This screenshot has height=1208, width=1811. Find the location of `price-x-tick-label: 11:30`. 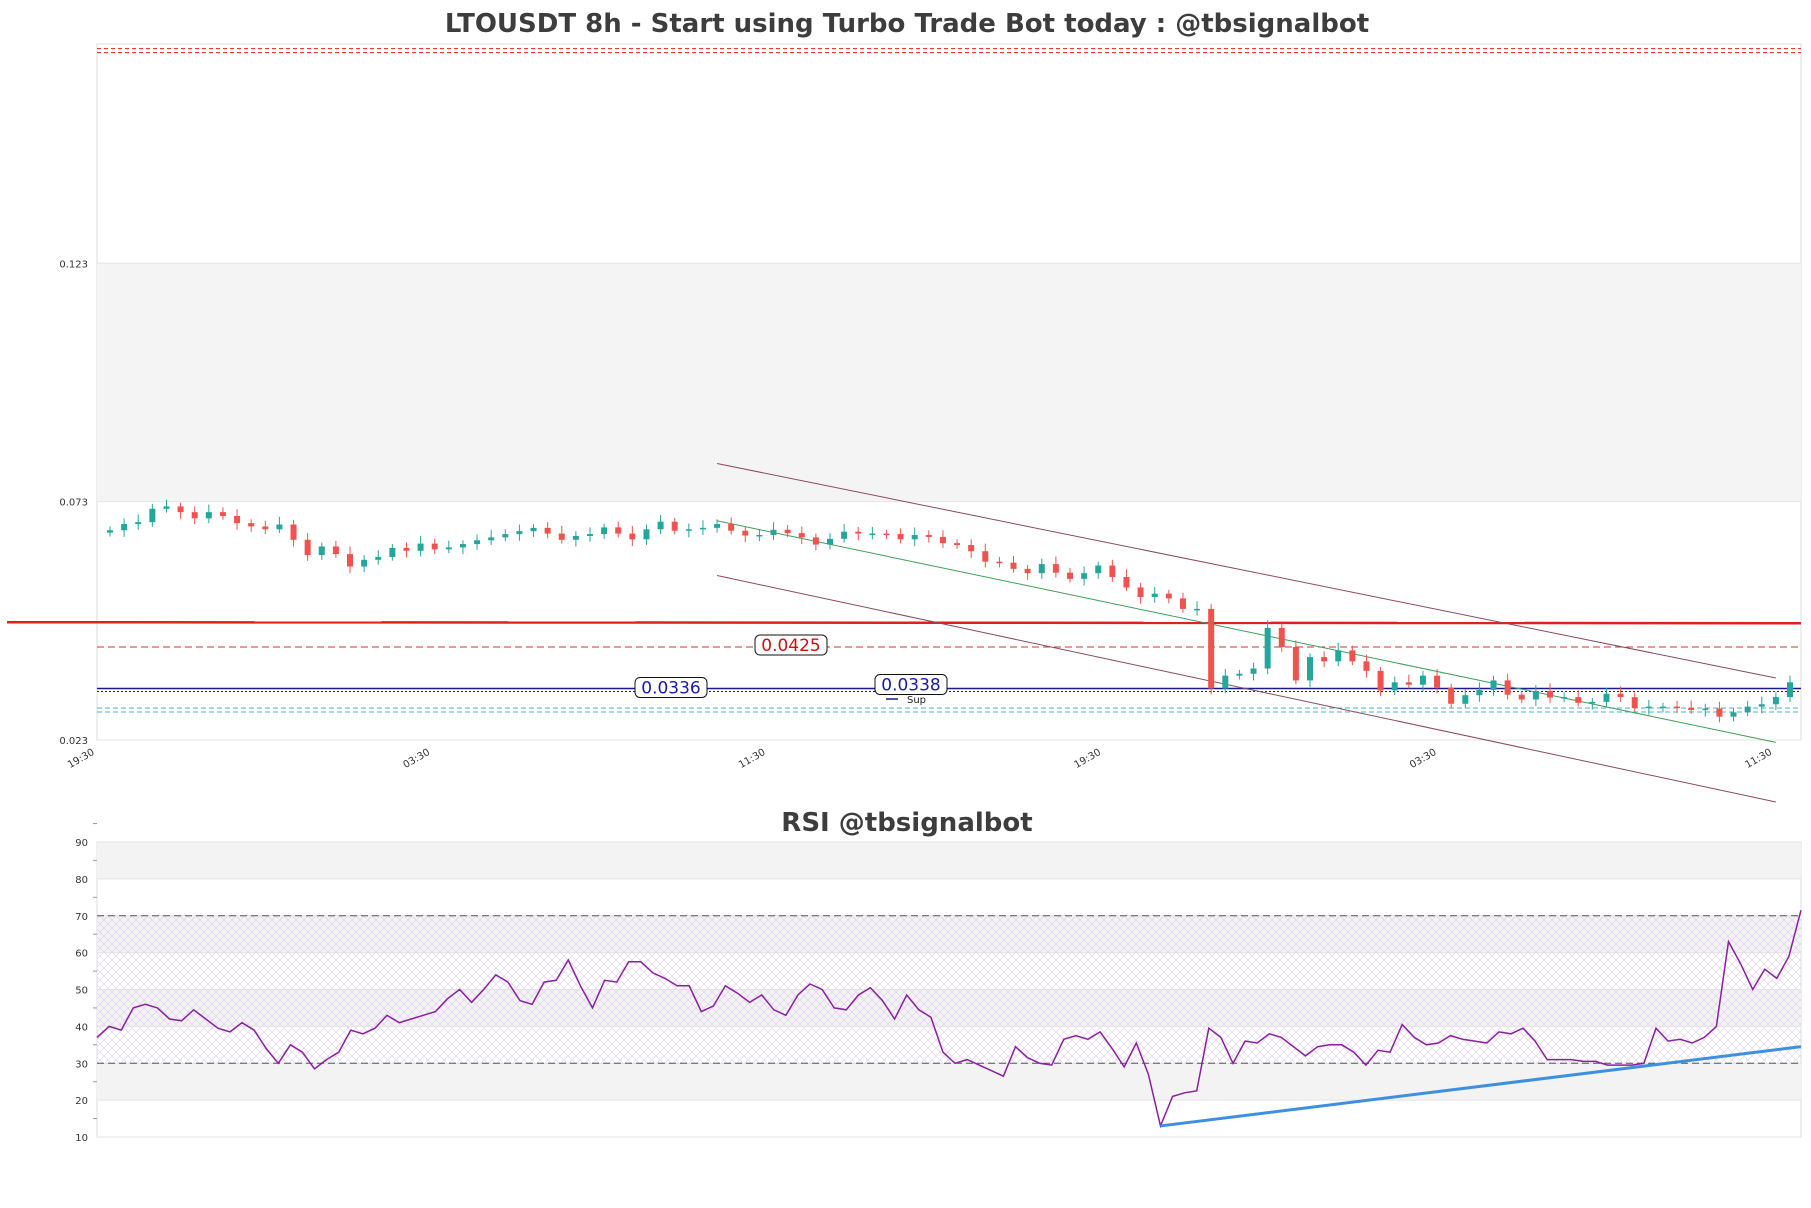

price-x-tick-label: 11:30 is located at coordinates (1759, 759).